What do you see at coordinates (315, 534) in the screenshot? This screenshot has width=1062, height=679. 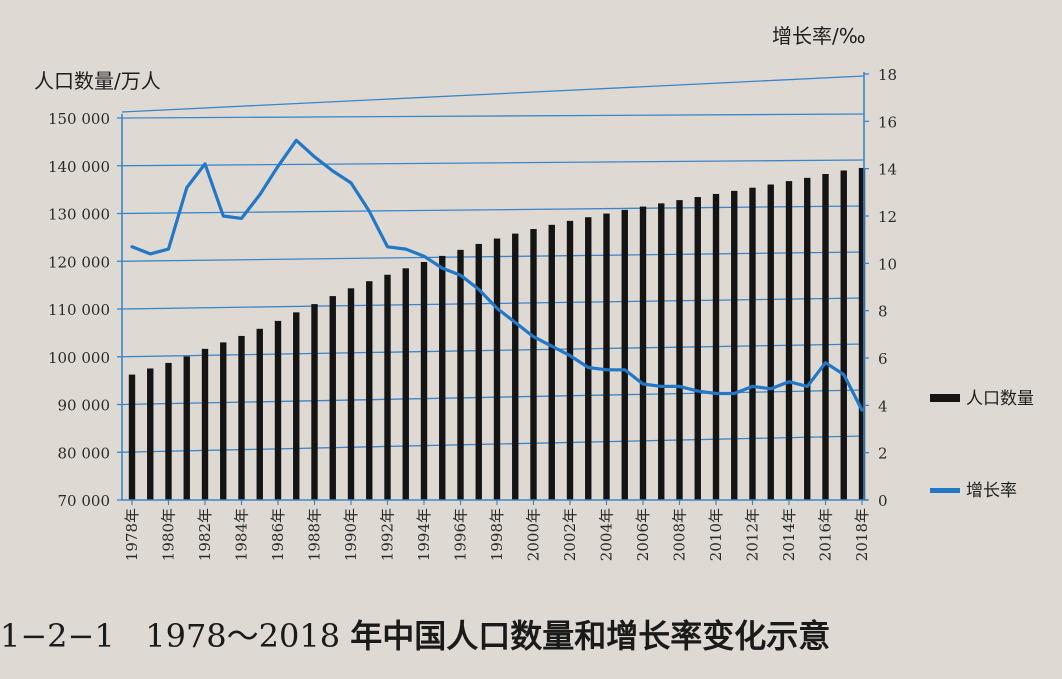 I see `x-tick-label: 1988年` at bounding box center [315, 534].